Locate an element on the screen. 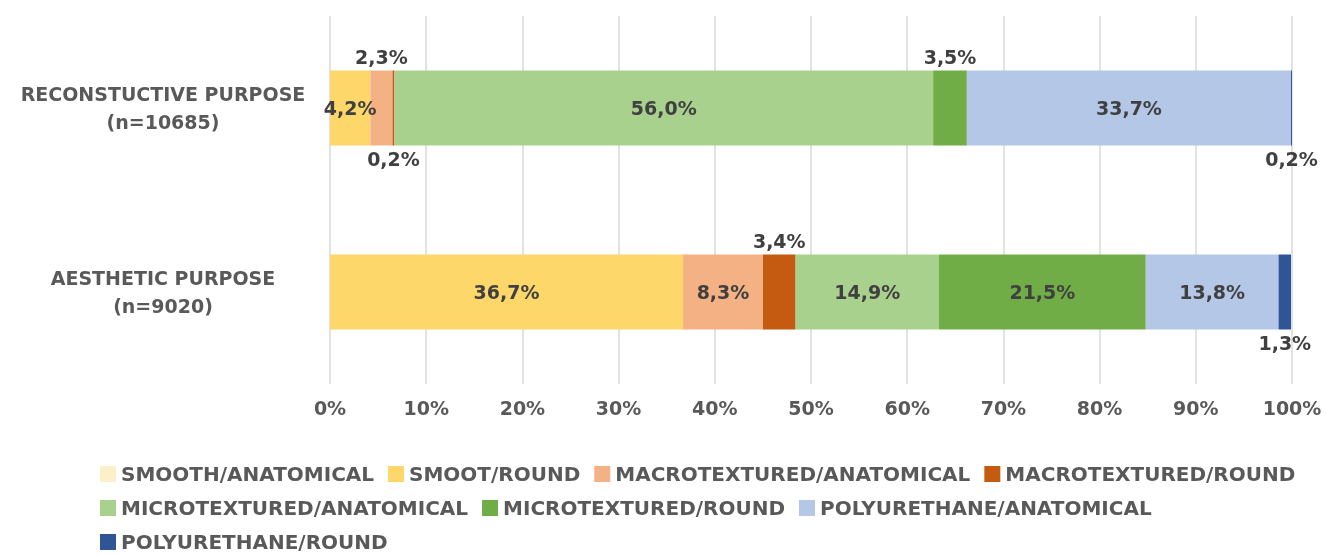 The height and width of the screenshot is (557, 1327). legend-label: SMOOT/ROUND is located at coordinates (495, 474).